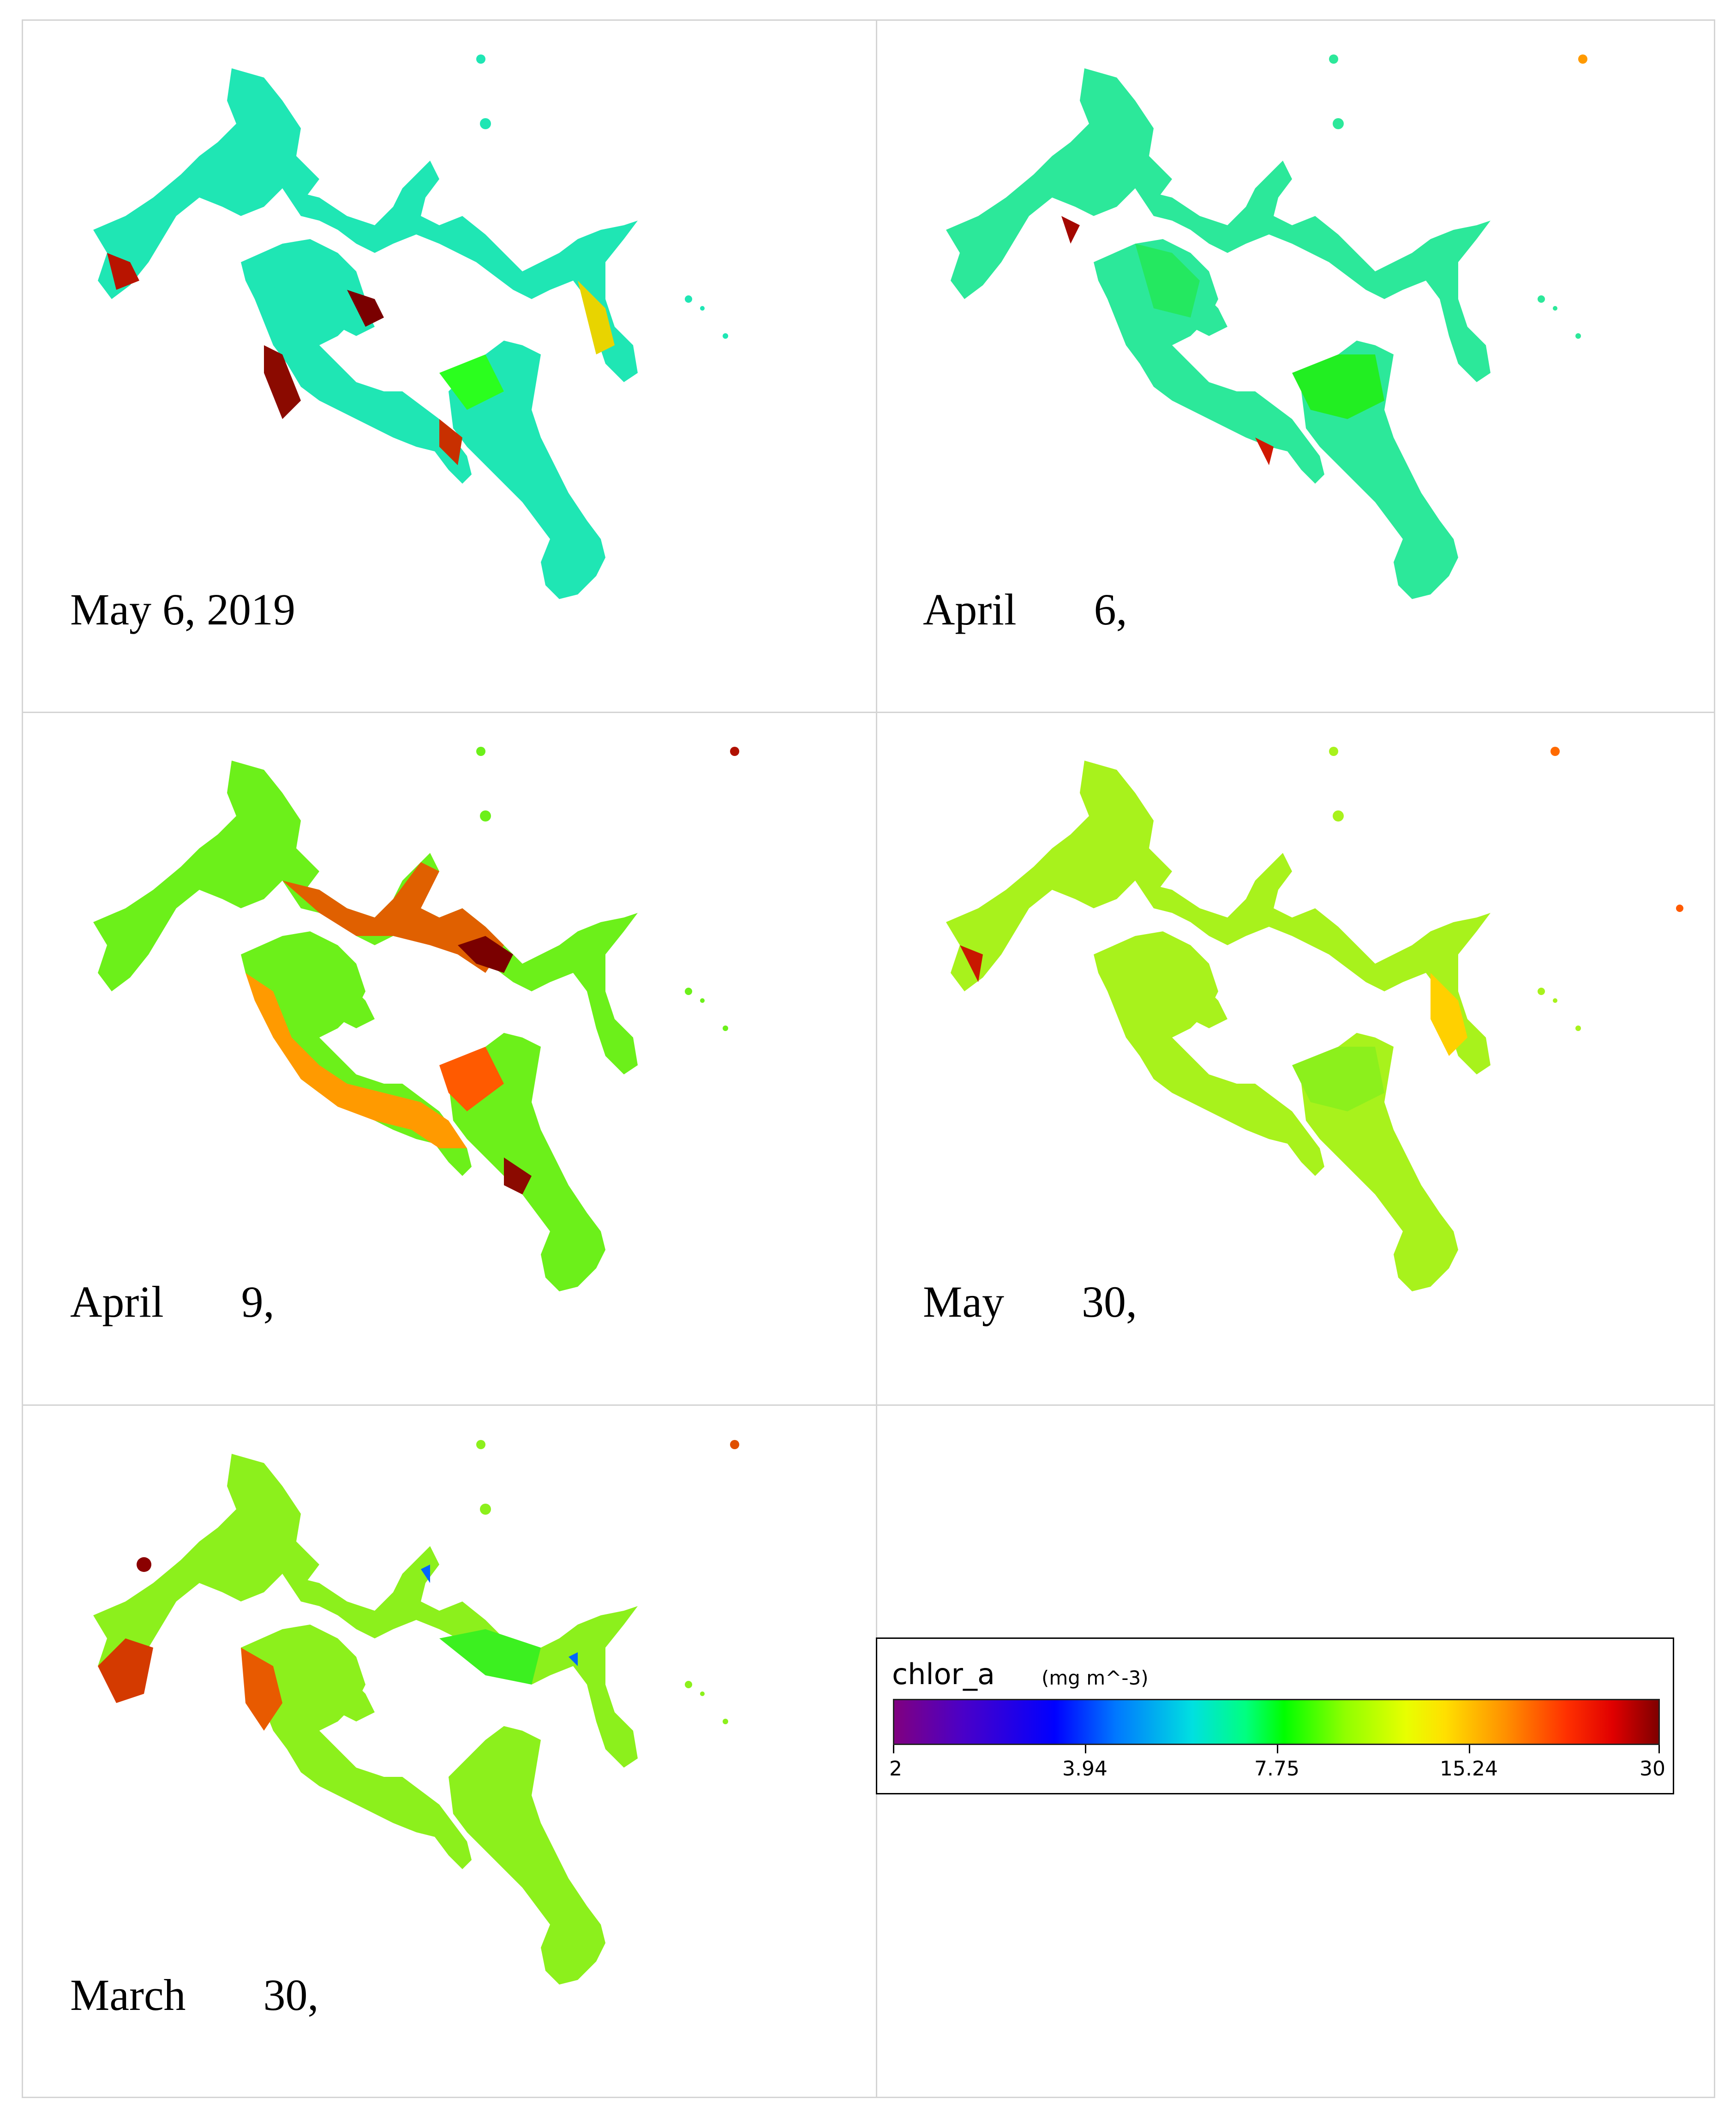  Describe the element at coordinates (877, 1059) in the screenshot. I see `grid-divider-vertical` at that location.